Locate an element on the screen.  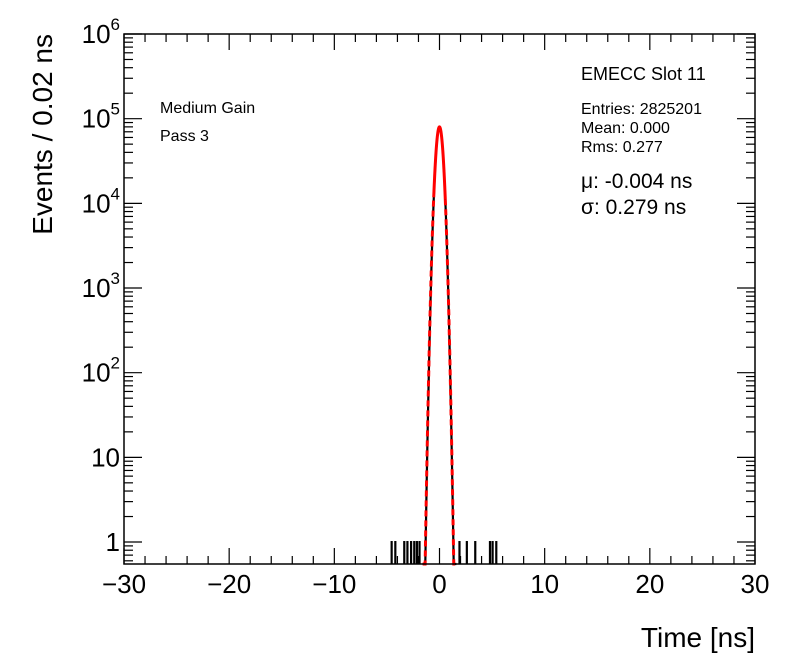
x-tick-label: 10 is located at coordinates (544, 584).